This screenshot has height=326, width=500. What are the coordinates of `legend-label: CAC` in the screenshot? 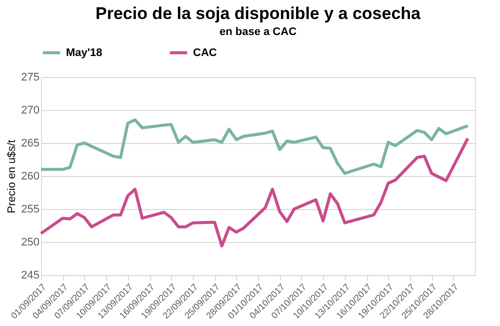 It's located at (205, 52).